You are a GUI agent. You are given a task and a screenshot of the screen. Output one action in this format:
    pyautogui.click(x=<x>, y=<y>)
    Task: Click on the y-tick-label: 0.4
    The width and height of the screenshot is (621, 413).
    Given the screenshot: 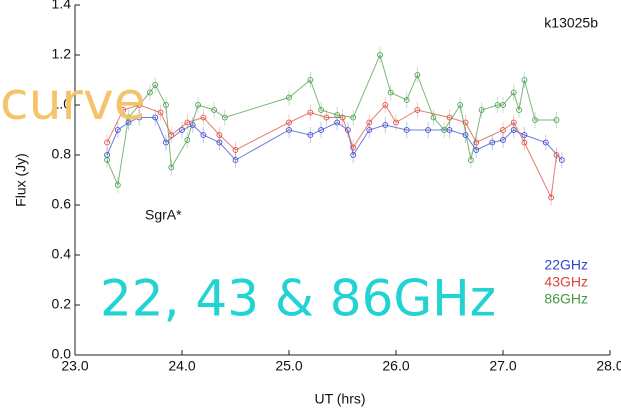 What is the action you would take?
    pyautogui.click(x=62, y=254)
    